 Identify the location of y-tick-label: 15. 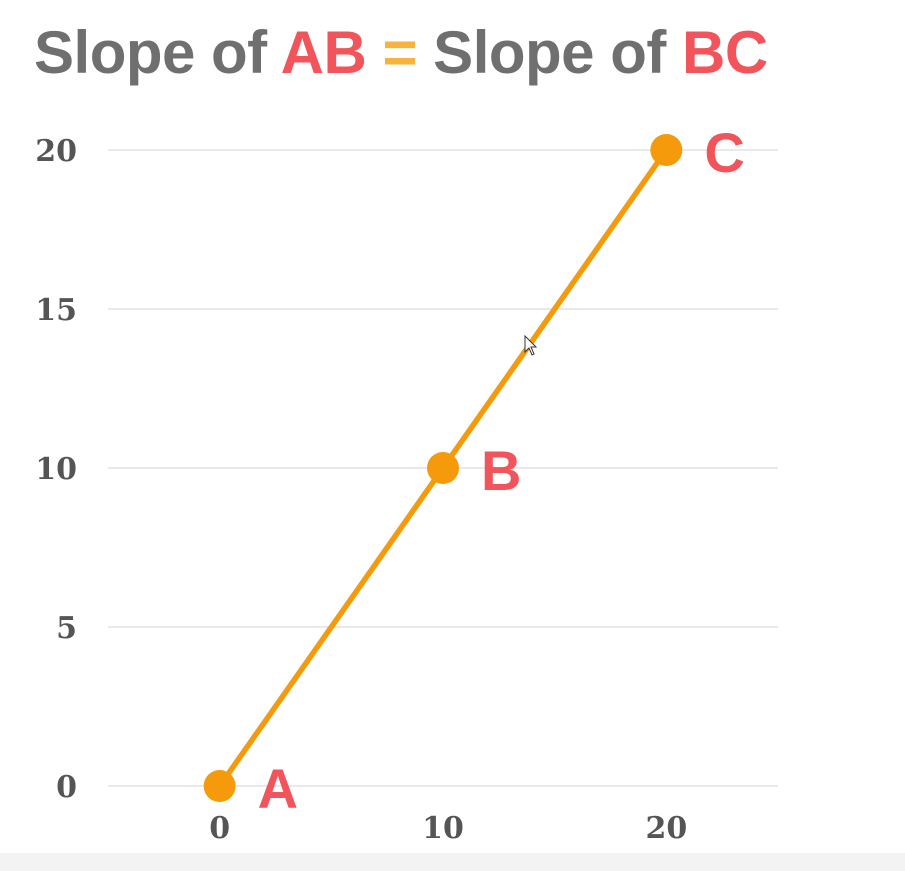
(56, 310).